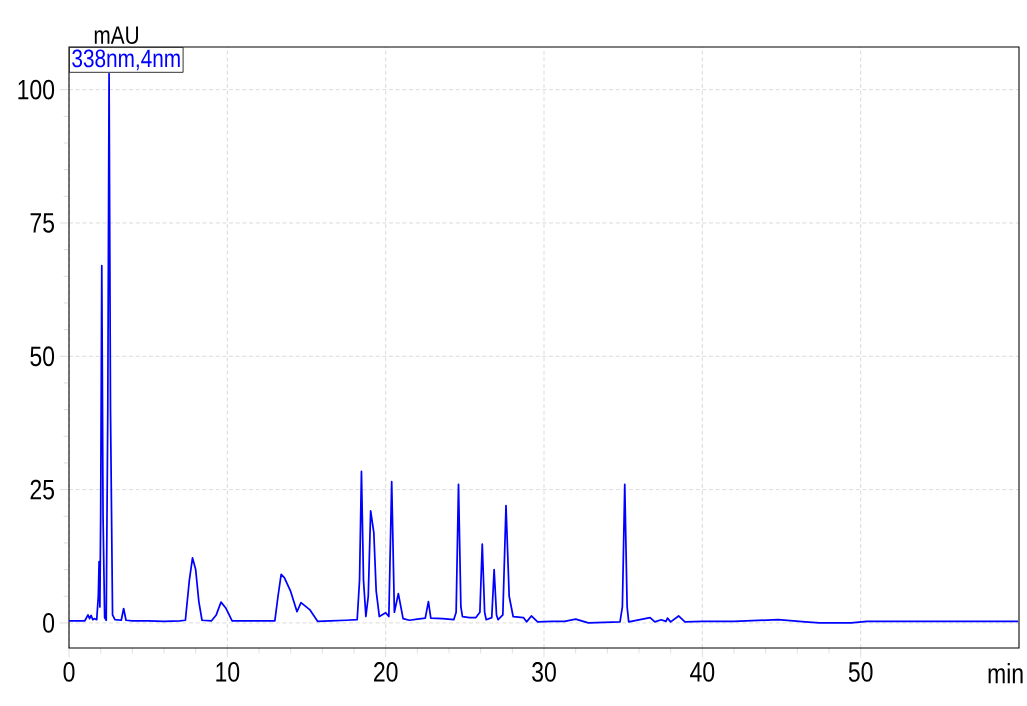  What do you see at coordinates (860, 672) in the screenshot?
I see `x-tick-label: 50` at bounding box center [860, 672].